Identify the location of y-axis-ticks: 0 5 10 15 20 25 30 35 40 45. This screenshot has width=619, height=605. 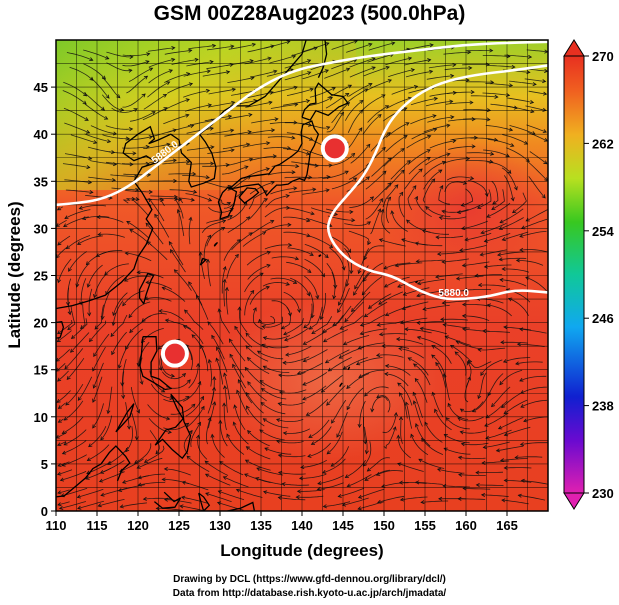
(45, 299).